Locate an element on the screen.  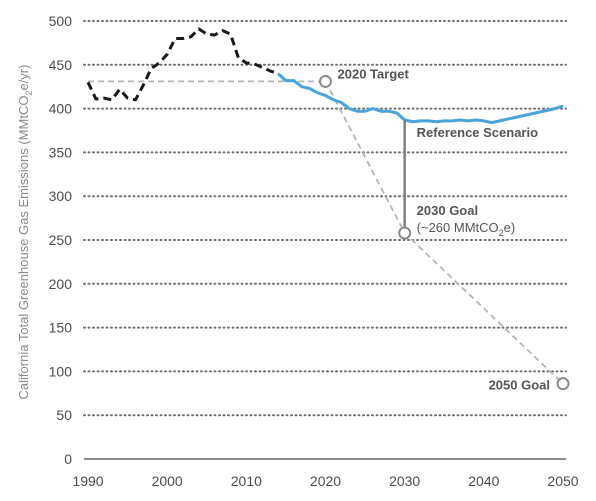
x-axis-ticks: 1990 2000 2010 2020 2030 2040 2050 is located at coordinates (325, 481).